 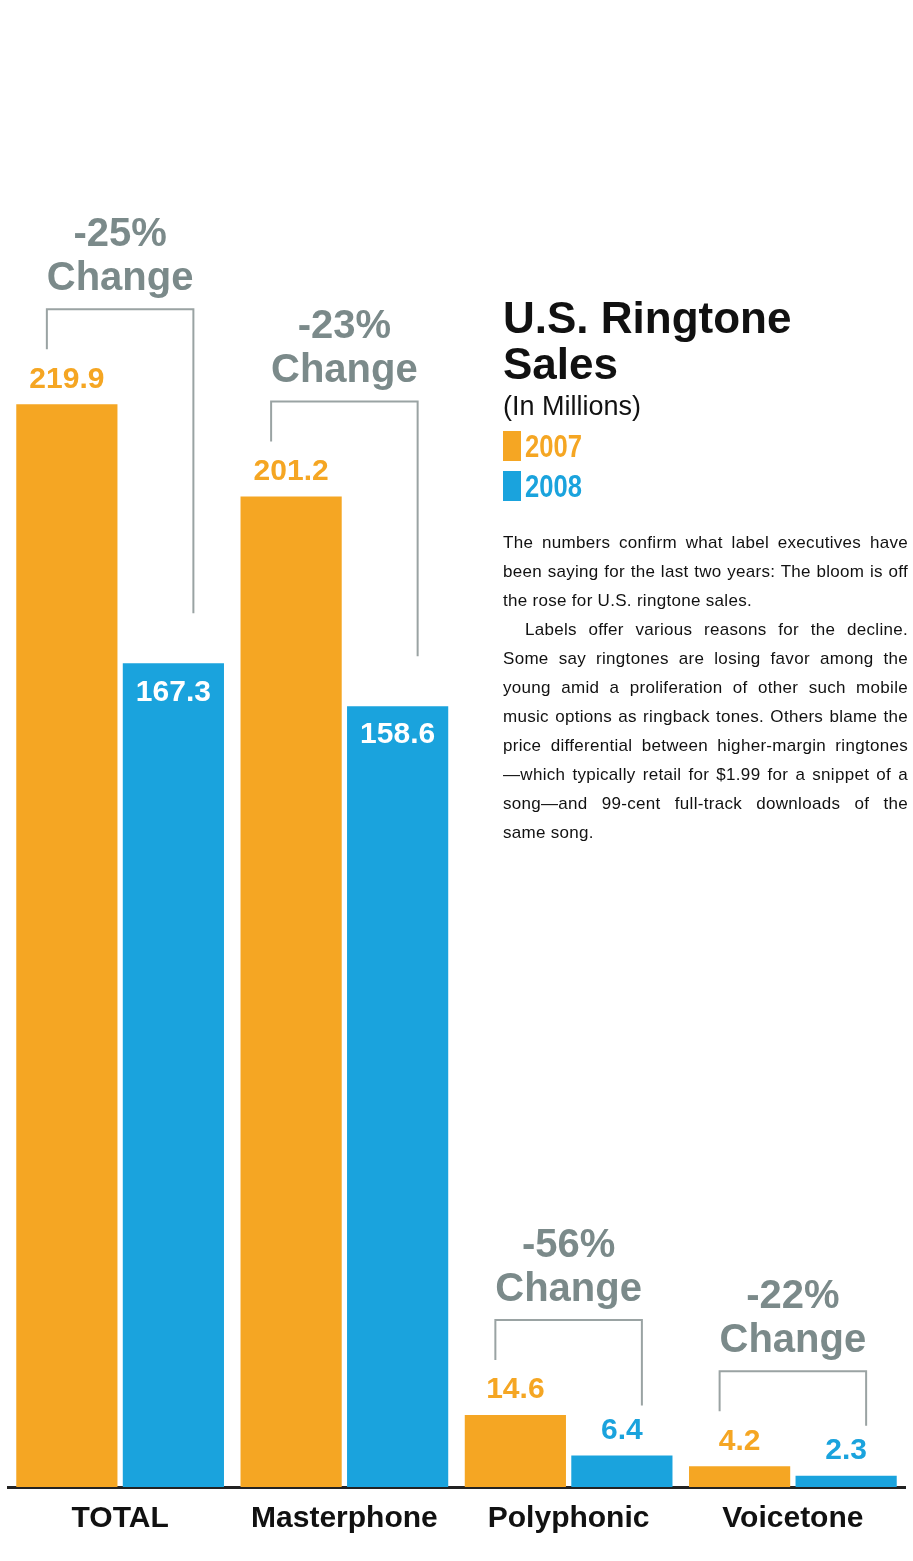 I want to click on data-label: 219.9, so click(x=67, y=377).